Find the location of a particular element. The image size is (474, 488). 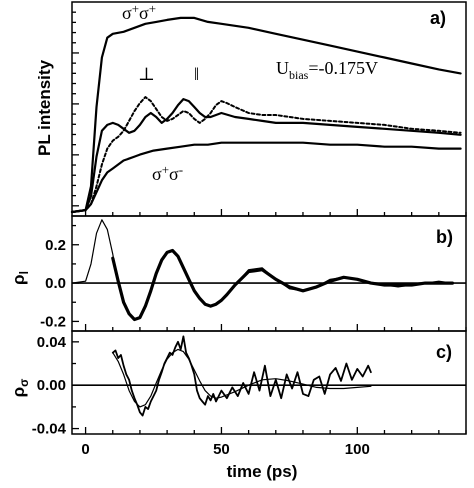

x-tick-label: 0 is located at coordinates (85, 449).